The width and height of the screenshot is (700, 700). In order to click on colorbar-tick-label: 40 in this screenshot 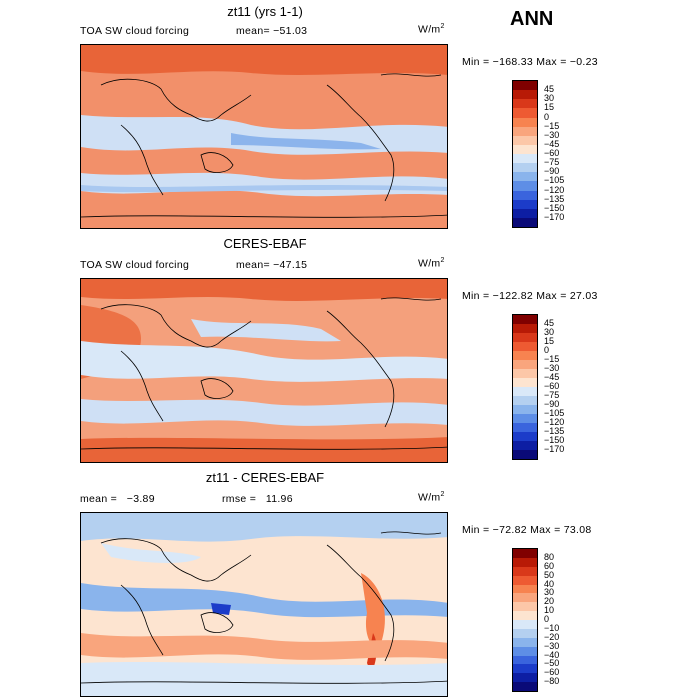, I will do `click(549, 583)`.